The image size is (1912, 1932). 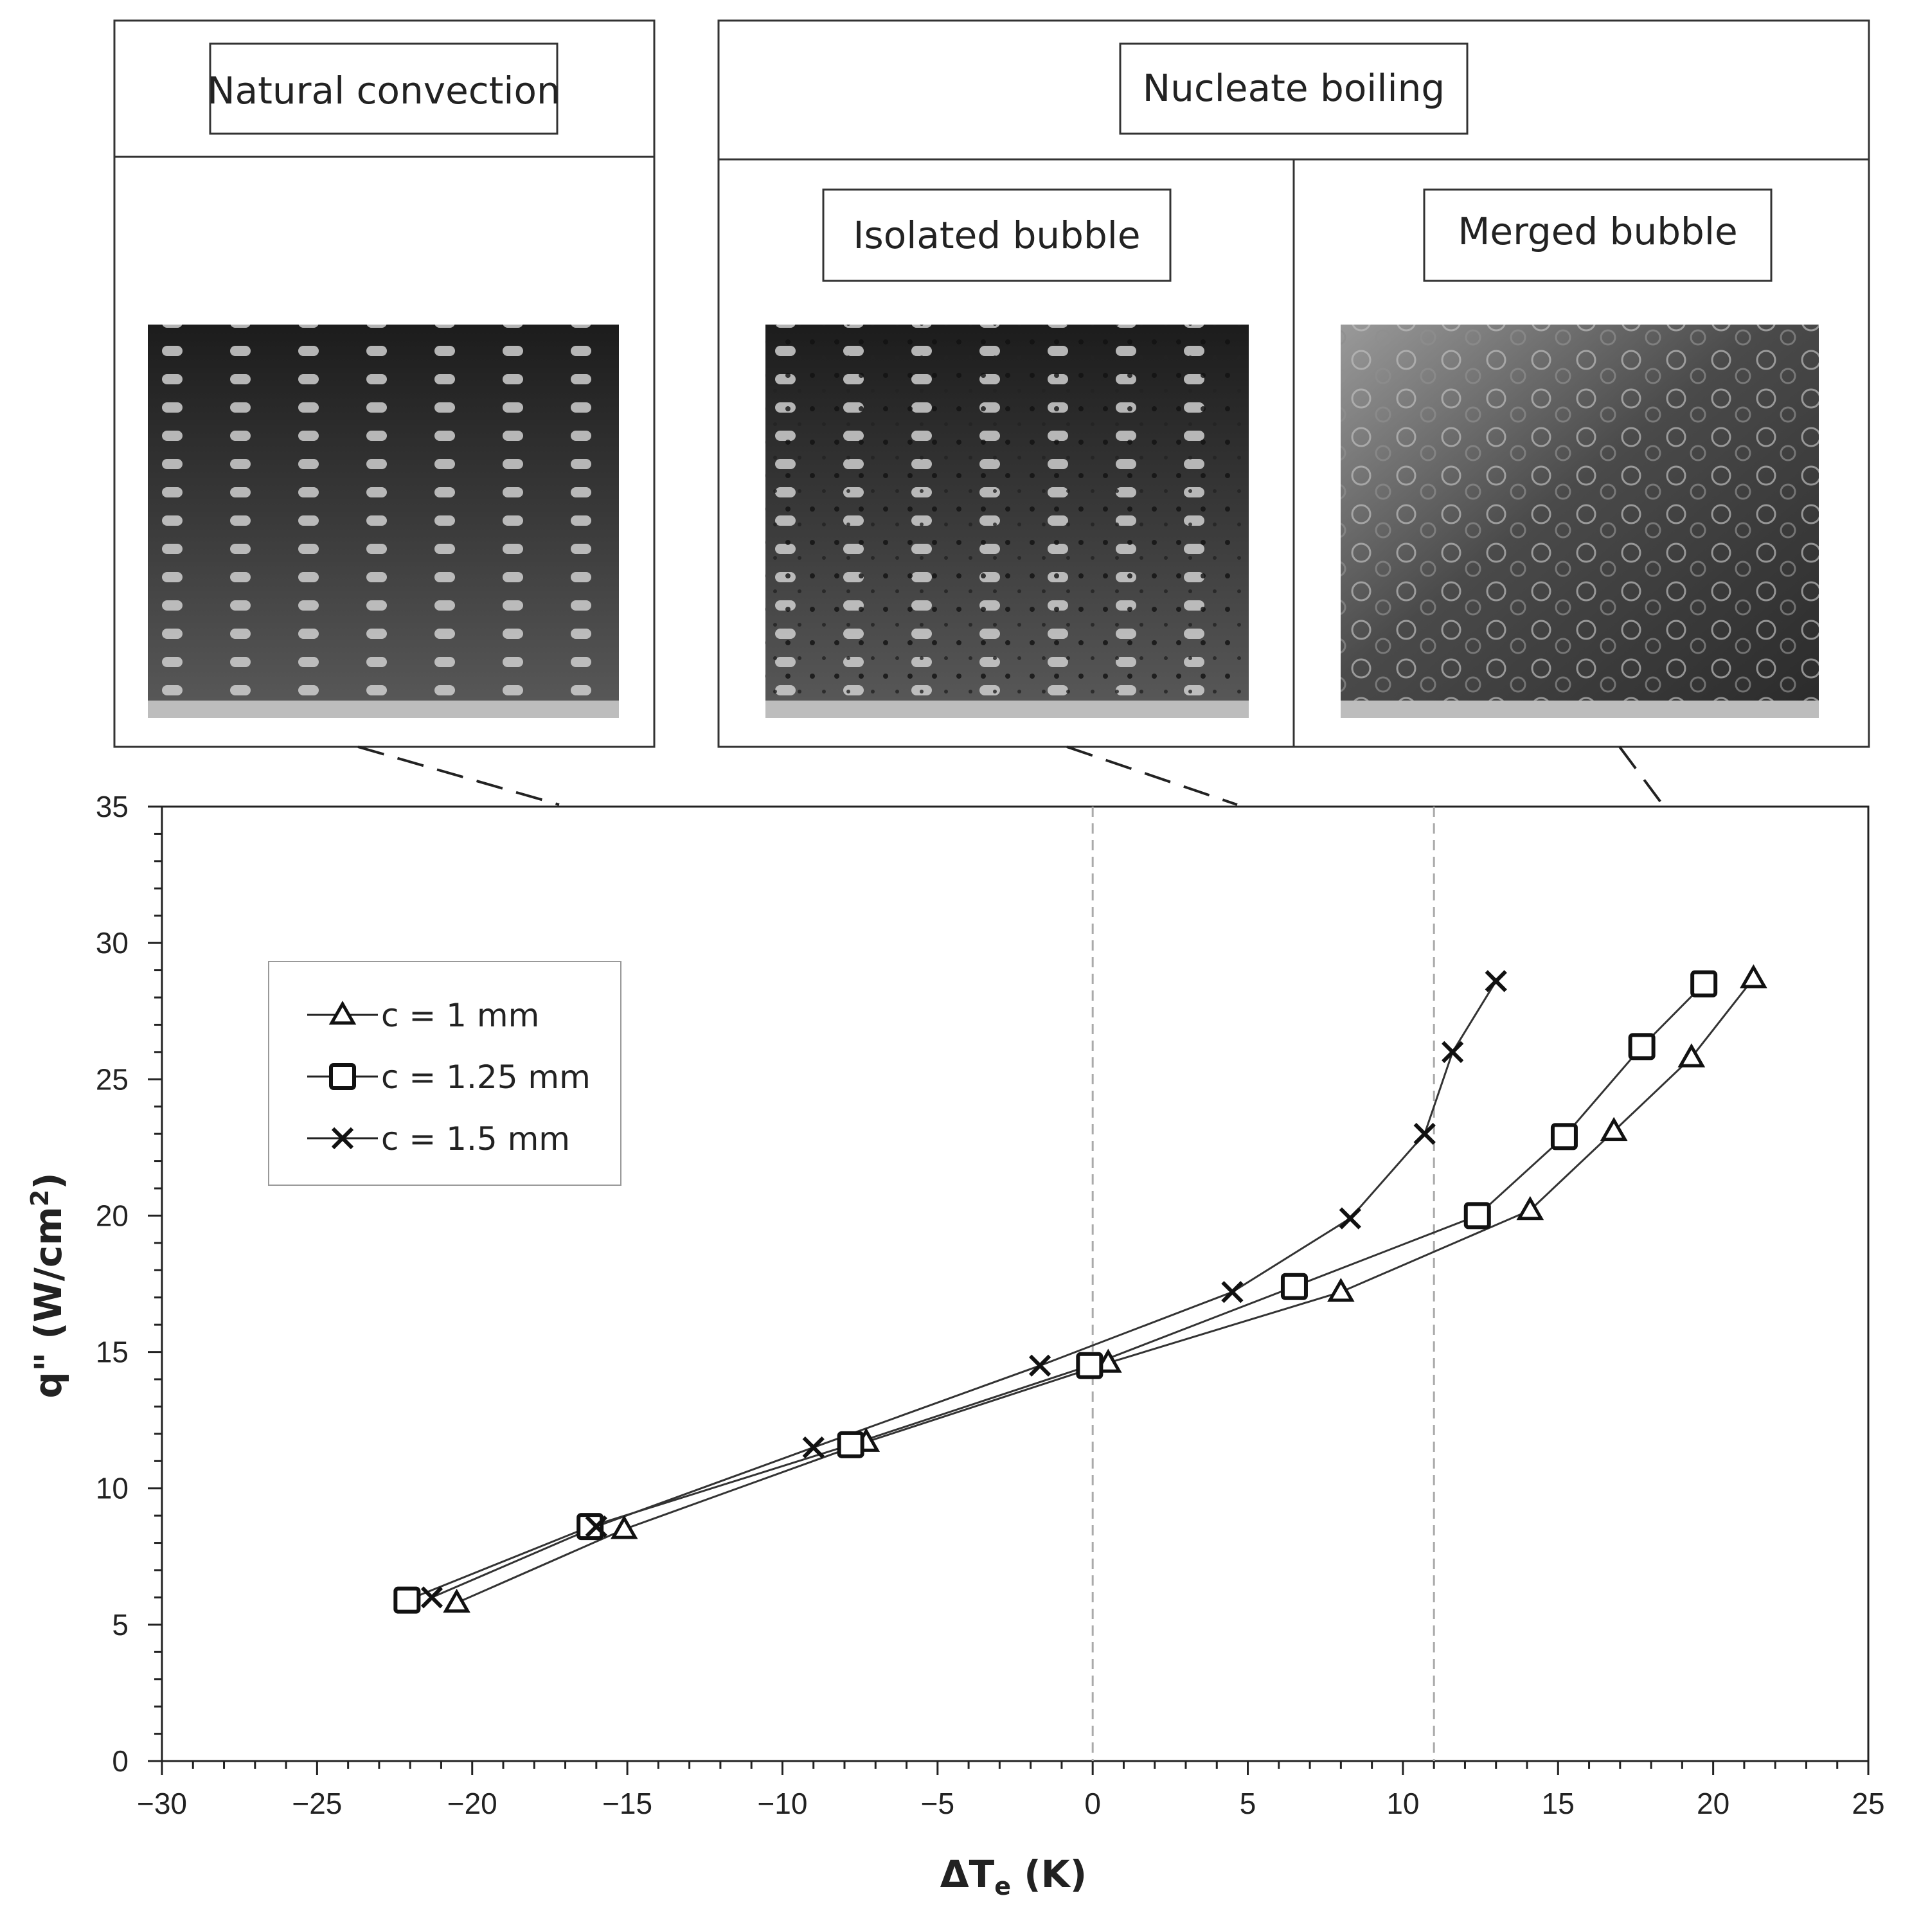 I want to click on legend: c = 1 mm c = 1.25 mm c = 1.5 mm, so click(x=444, y=1073).